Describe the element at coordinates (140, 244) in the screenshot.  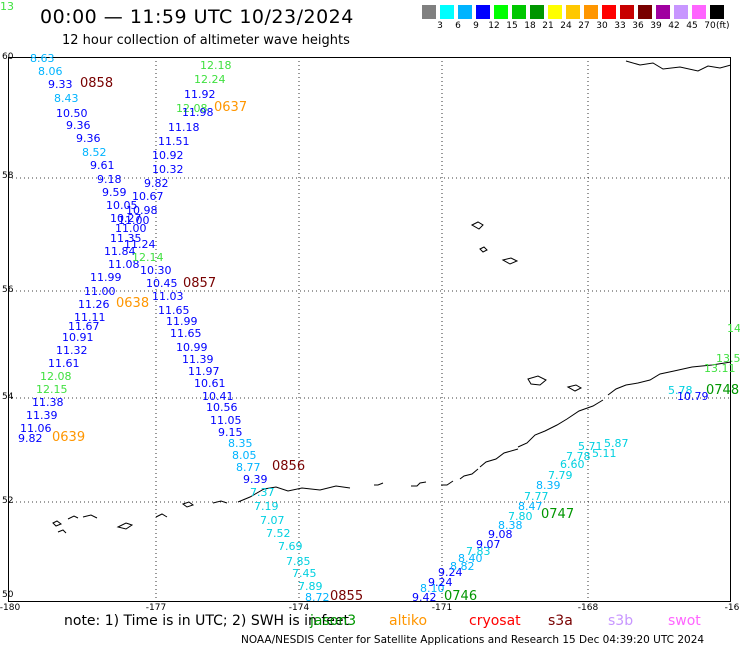
I see `wave-height-value: 11.24` at that location.